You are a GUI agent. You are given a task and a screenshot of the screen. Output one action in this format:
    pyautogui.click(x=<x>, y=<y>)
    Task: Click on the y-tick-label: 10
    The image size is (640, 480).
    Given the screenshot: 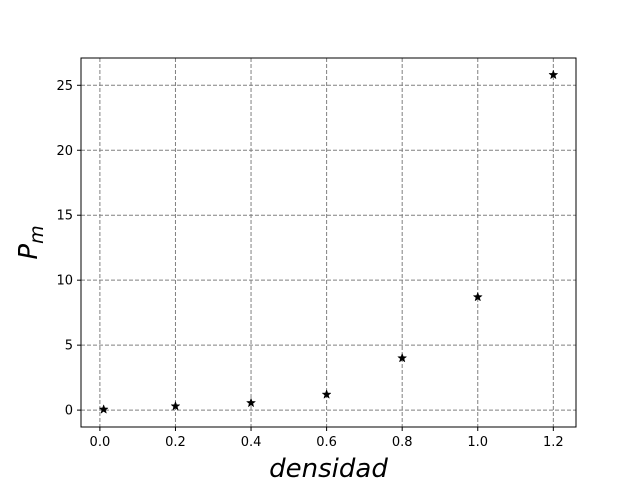 What is the action you would take?
    pyautogui.click(x=64, y=281)
    